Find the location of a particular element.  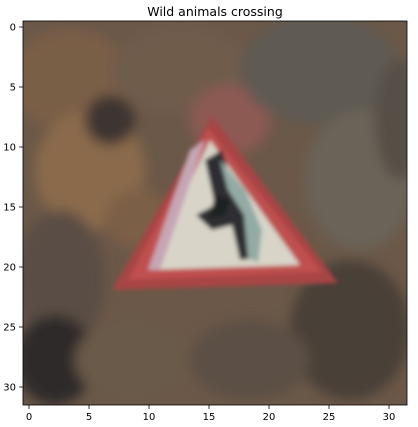

y-axis: 0 5 10 15 20 25 30 is located at coordinates (13, 208).